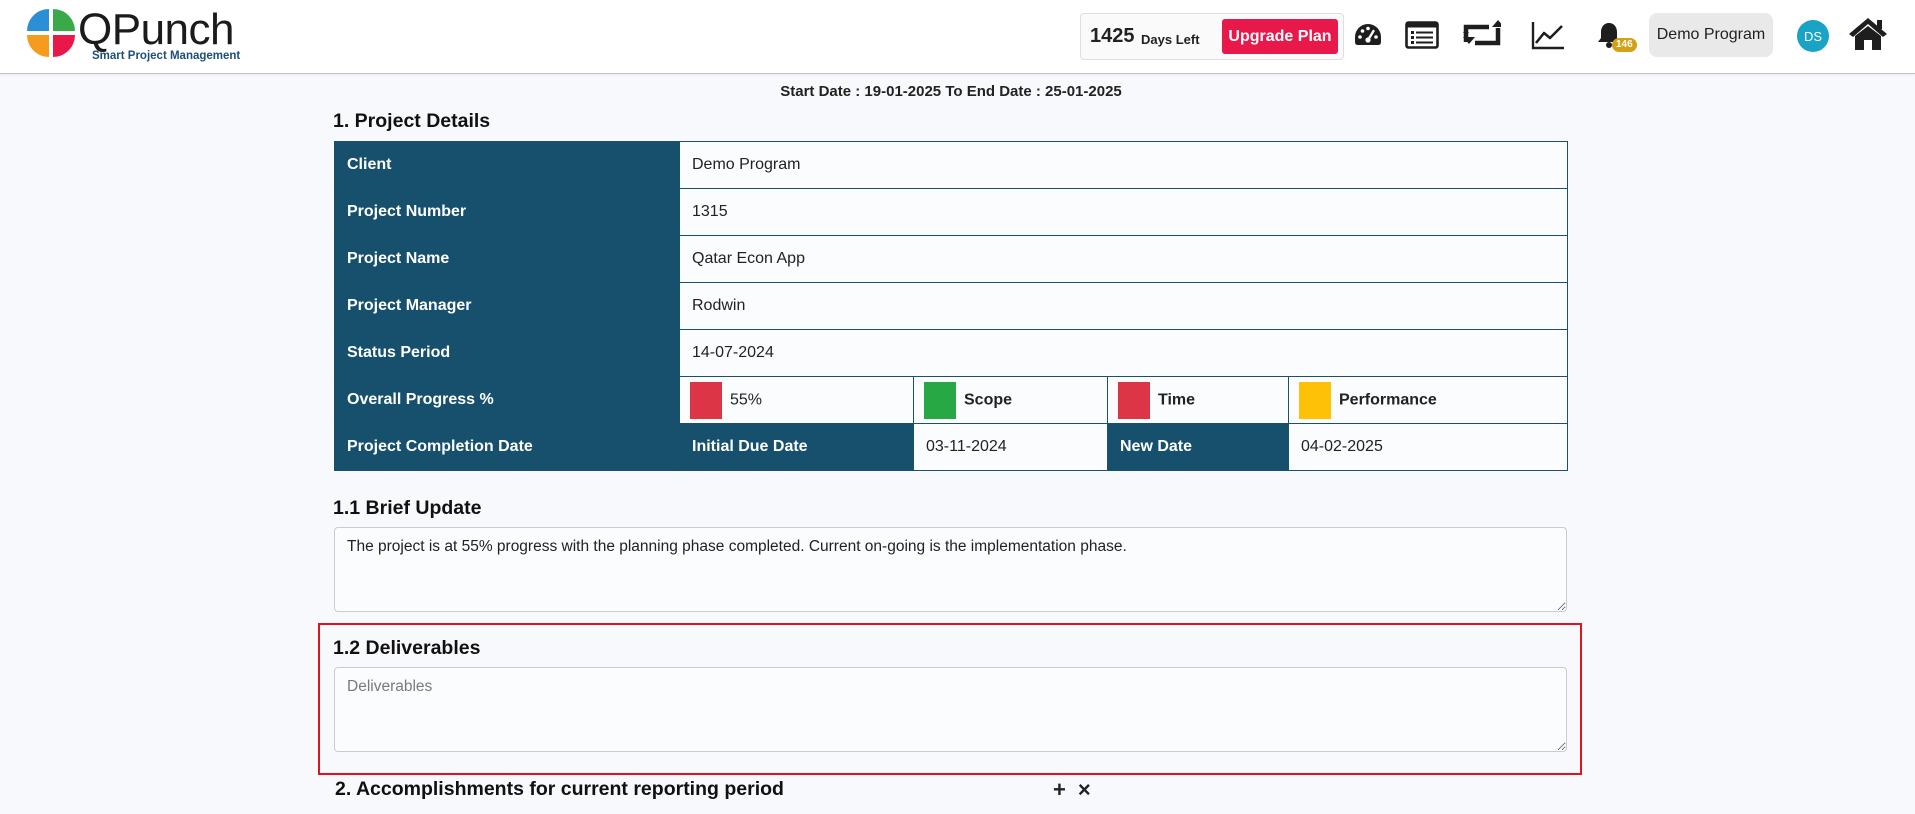 The image size is (1915, 814). Describe the element at coordinates (1123, 306) in the screenshot. I see `project-manager-value: Rodwin` at that location.